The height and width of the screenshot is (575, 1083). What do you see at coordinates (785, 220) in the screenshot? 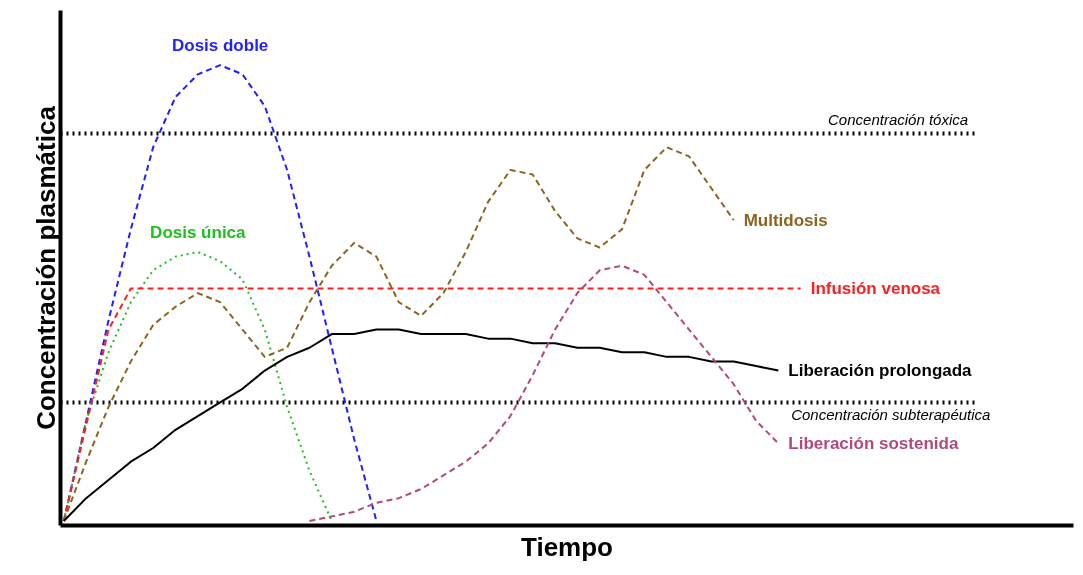
I see `series-label: Multidosis` at bounding box center [785, 220].